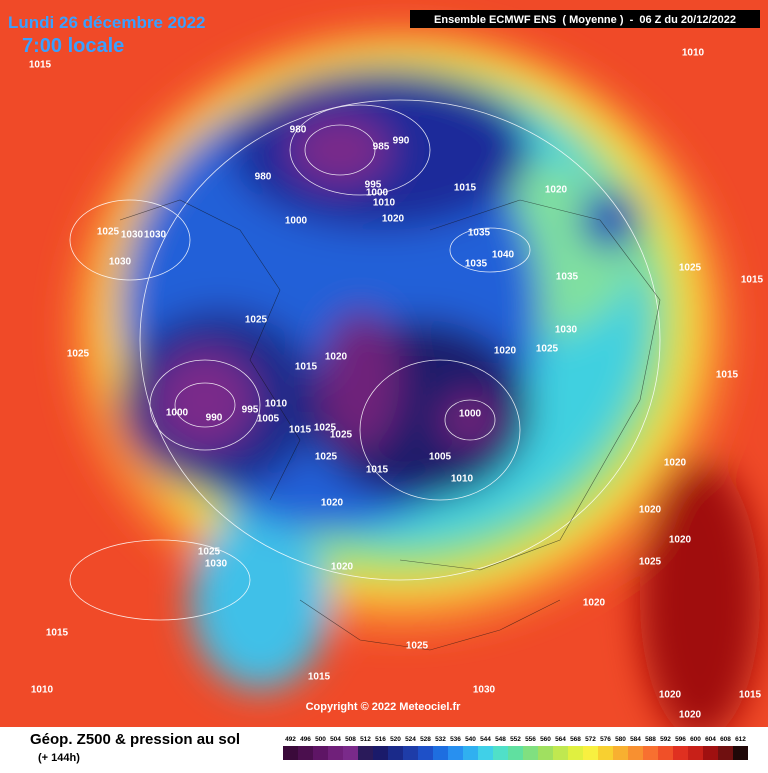  What do you see at coordinates (680, 739) in the screenshot?
I see `scale-label: 596` at bounding box center [680, 739].